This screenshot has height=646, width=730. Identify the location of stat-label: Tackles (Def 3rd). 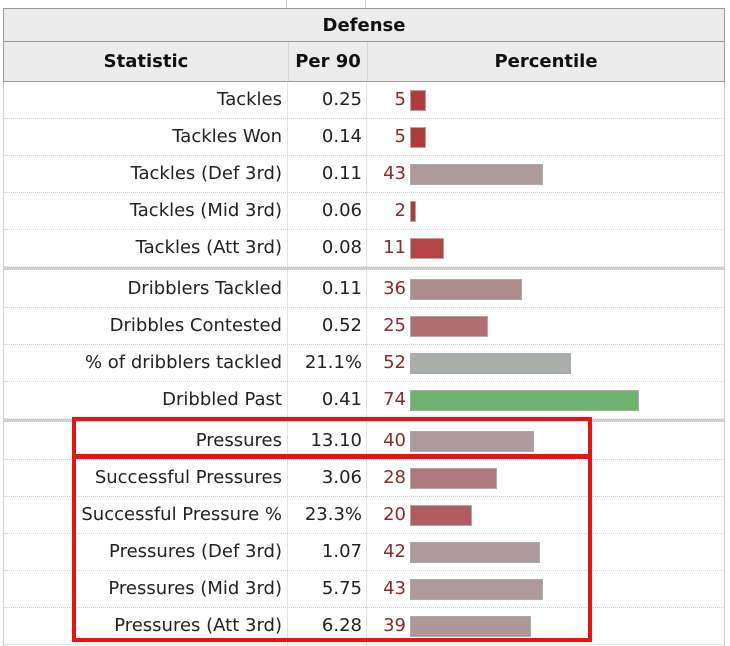
(206, 173).